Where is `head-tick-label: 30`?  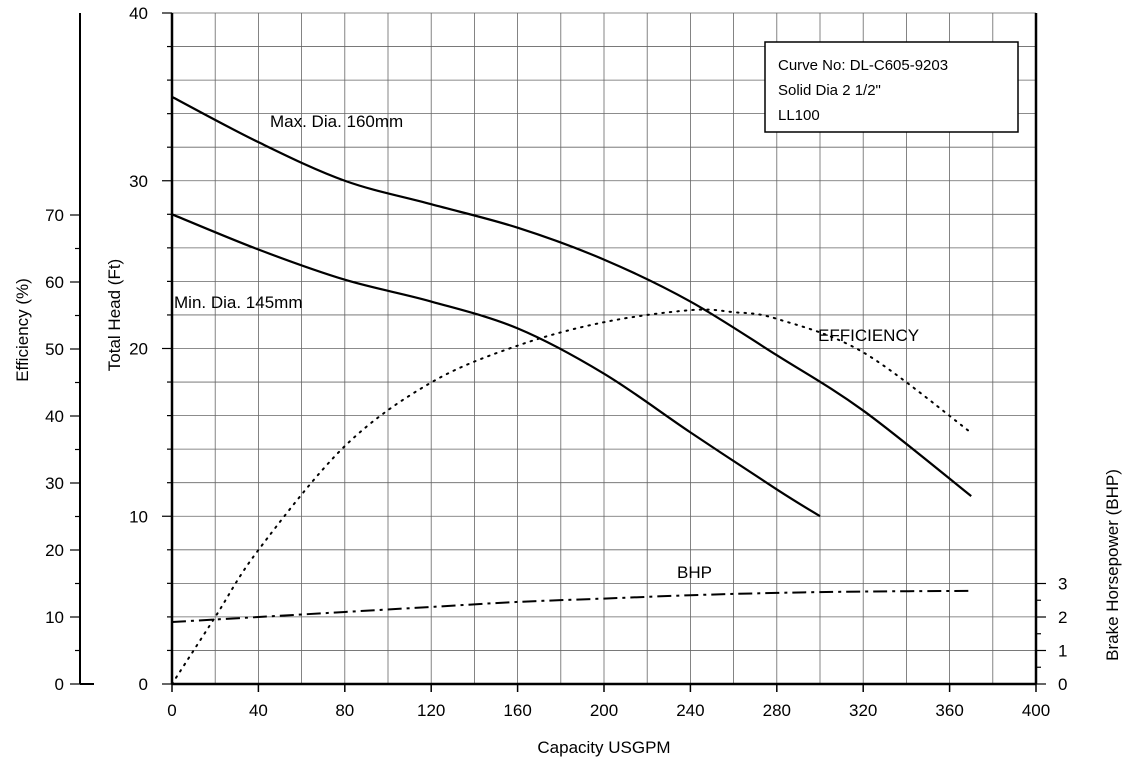
head-tick-label: 30 is located at coordinates (138, 181).